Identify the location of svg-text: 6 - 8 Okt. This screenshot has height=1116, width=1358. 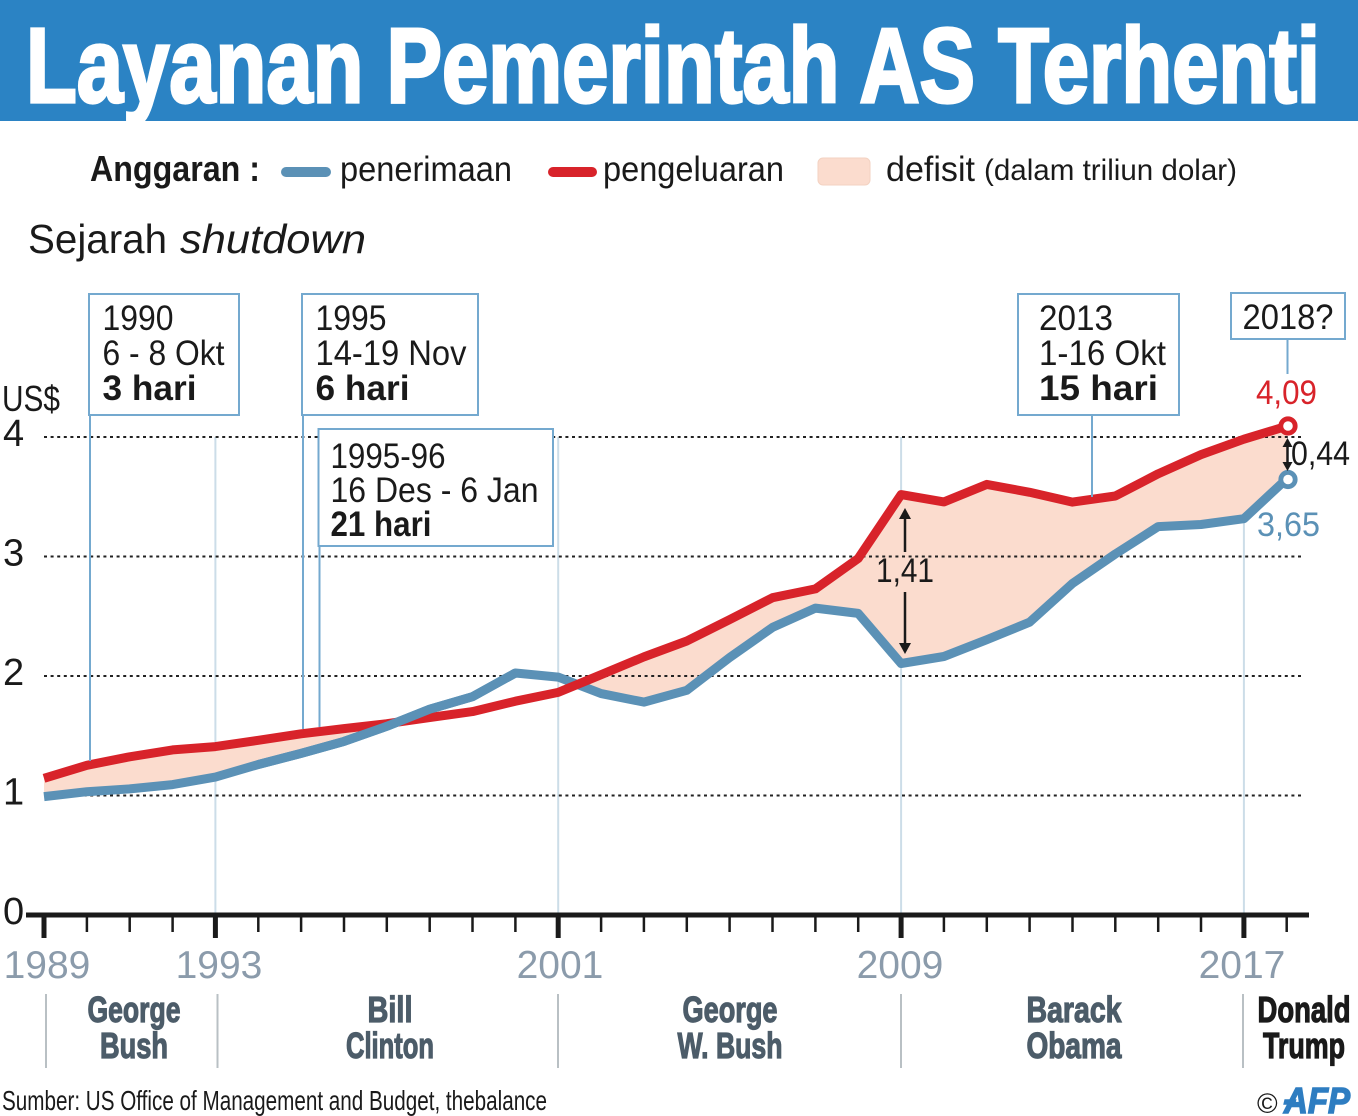
(164, 353).